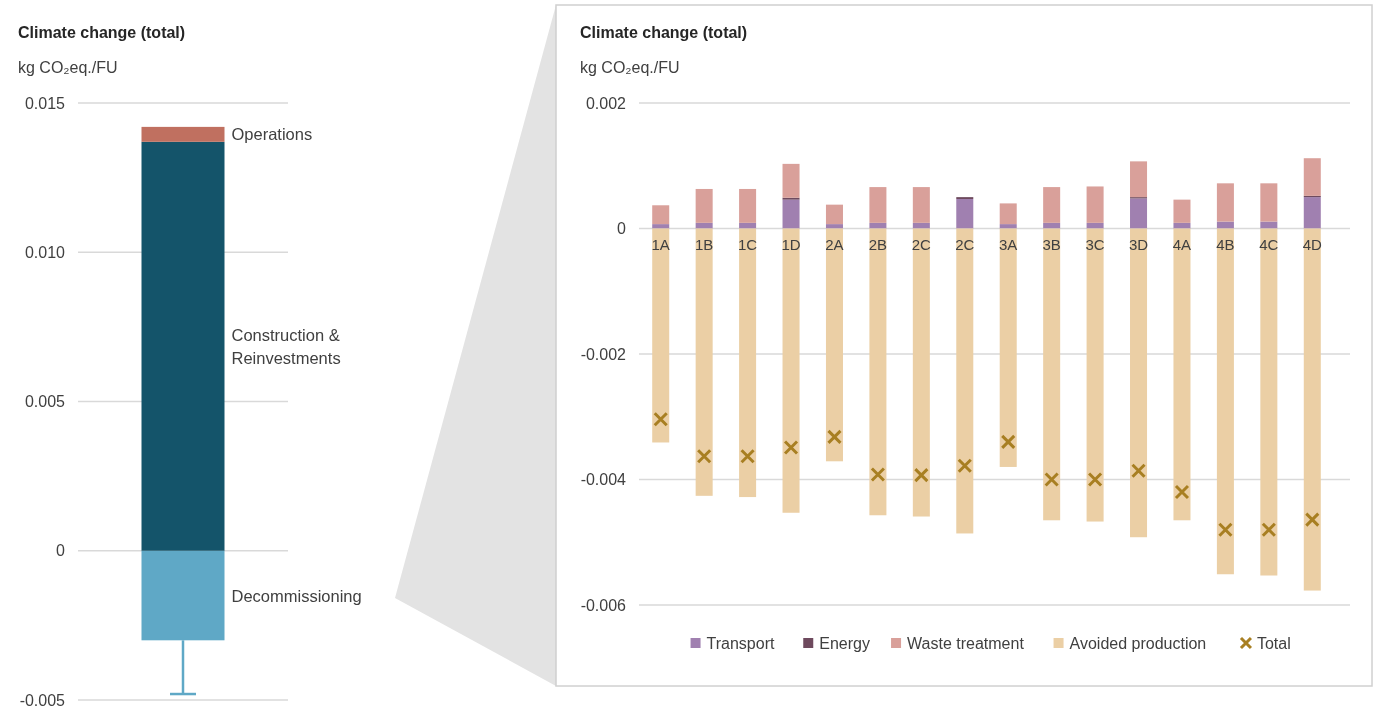  Describe the element at coordinates (1269, 244) in the screenshot. I see `x-tick-label: 4C` at that location.